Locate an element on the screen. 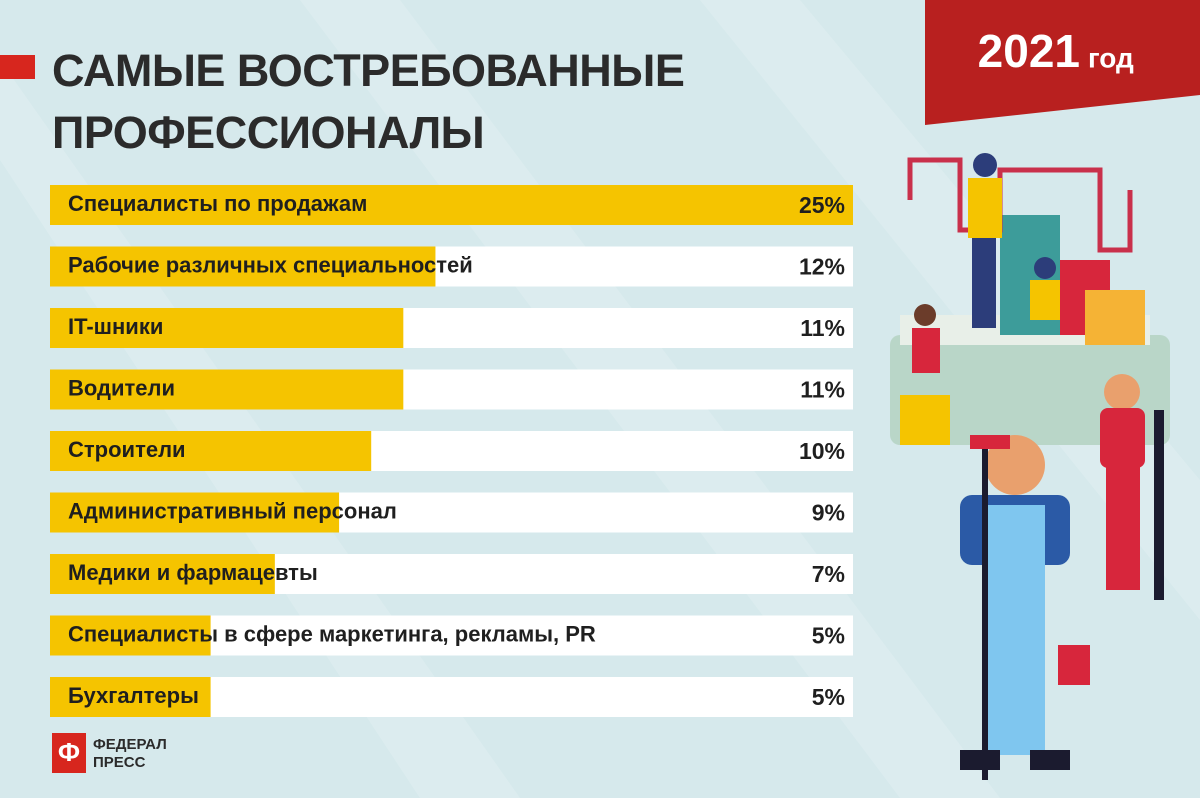 The width and height of the screenshot is (1200, 798). category-label: IT-шники is located at coordinates (115, 326).